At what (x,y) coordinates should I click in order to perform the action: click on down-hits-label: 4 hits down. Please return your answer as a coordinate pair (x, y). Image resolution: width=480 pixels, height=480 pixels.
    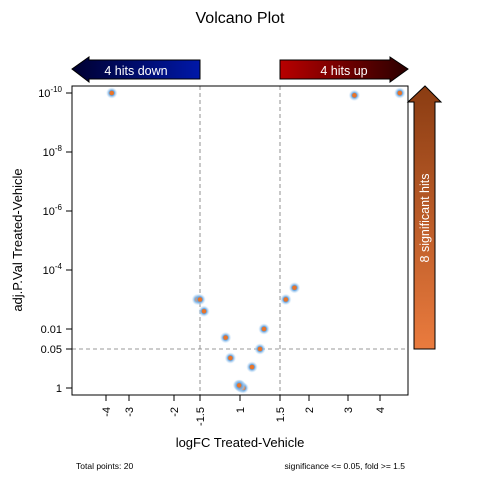
    Looking at the image, I should click on (135, 71).